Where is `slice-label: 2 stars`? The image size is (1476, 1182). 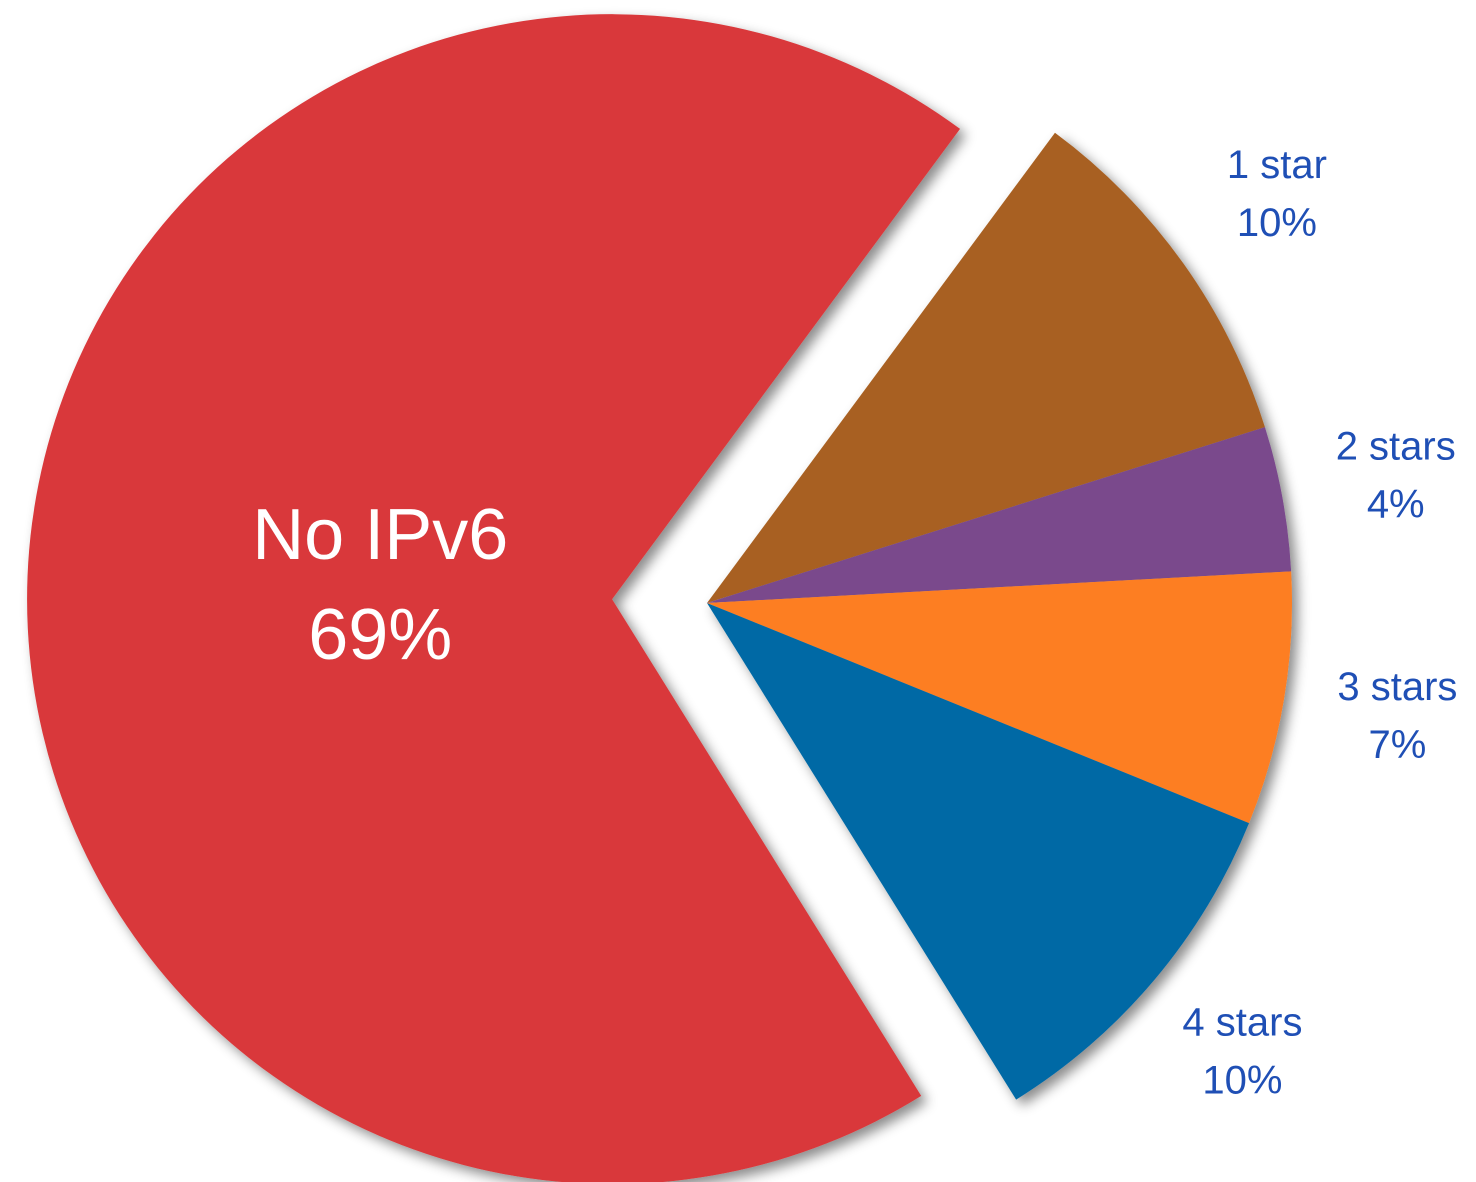 slice-label: 2 stars is located at coordinates (1396, 446).